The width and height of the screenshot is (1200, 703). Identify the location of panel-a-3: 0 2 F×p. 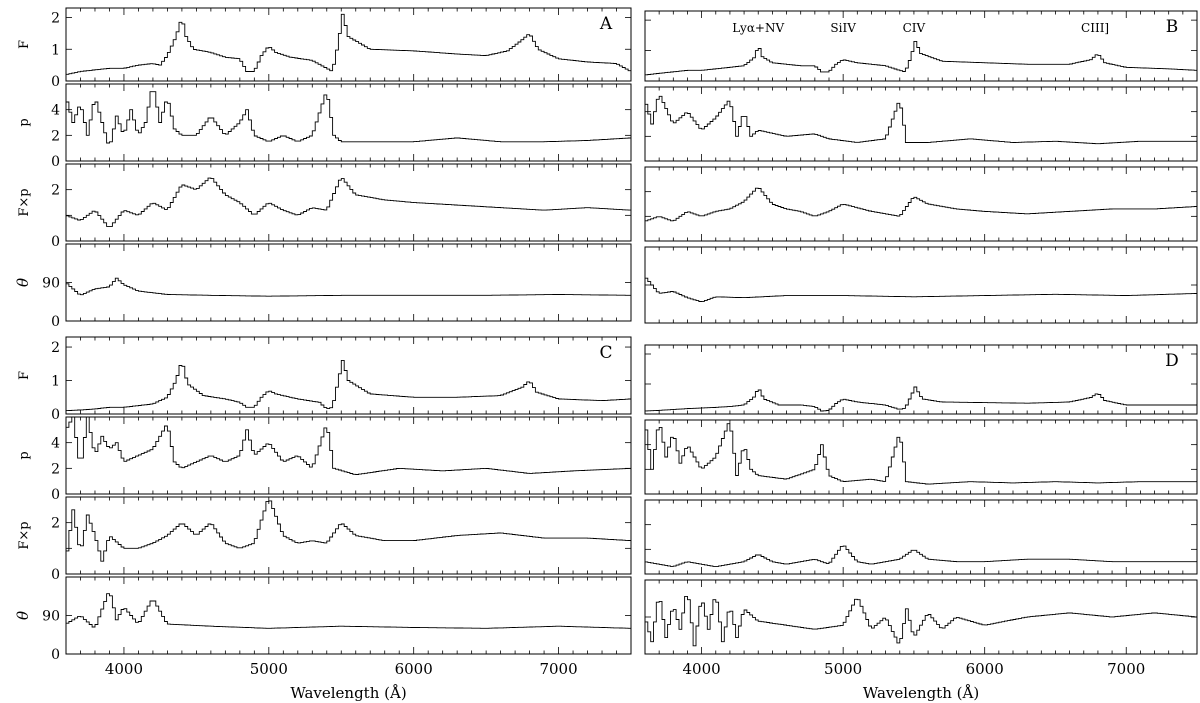
(324, 206).